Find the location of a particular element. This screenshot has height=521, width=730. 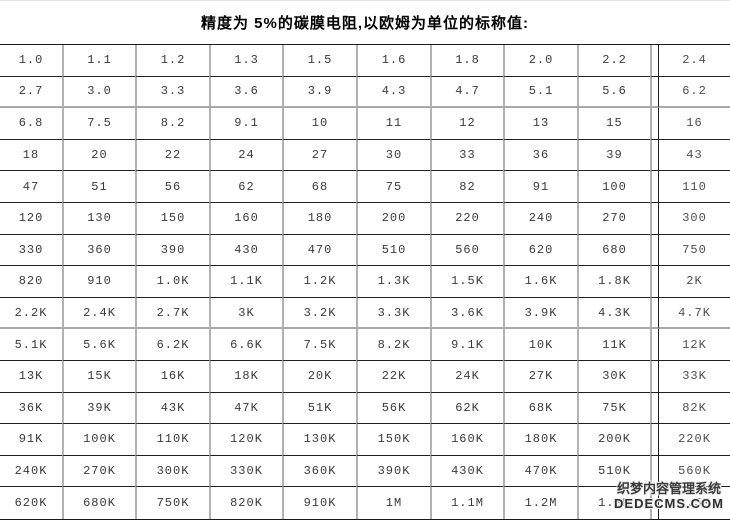

resistor-value-cell: 3.6 is located at coordinates (245, 92).